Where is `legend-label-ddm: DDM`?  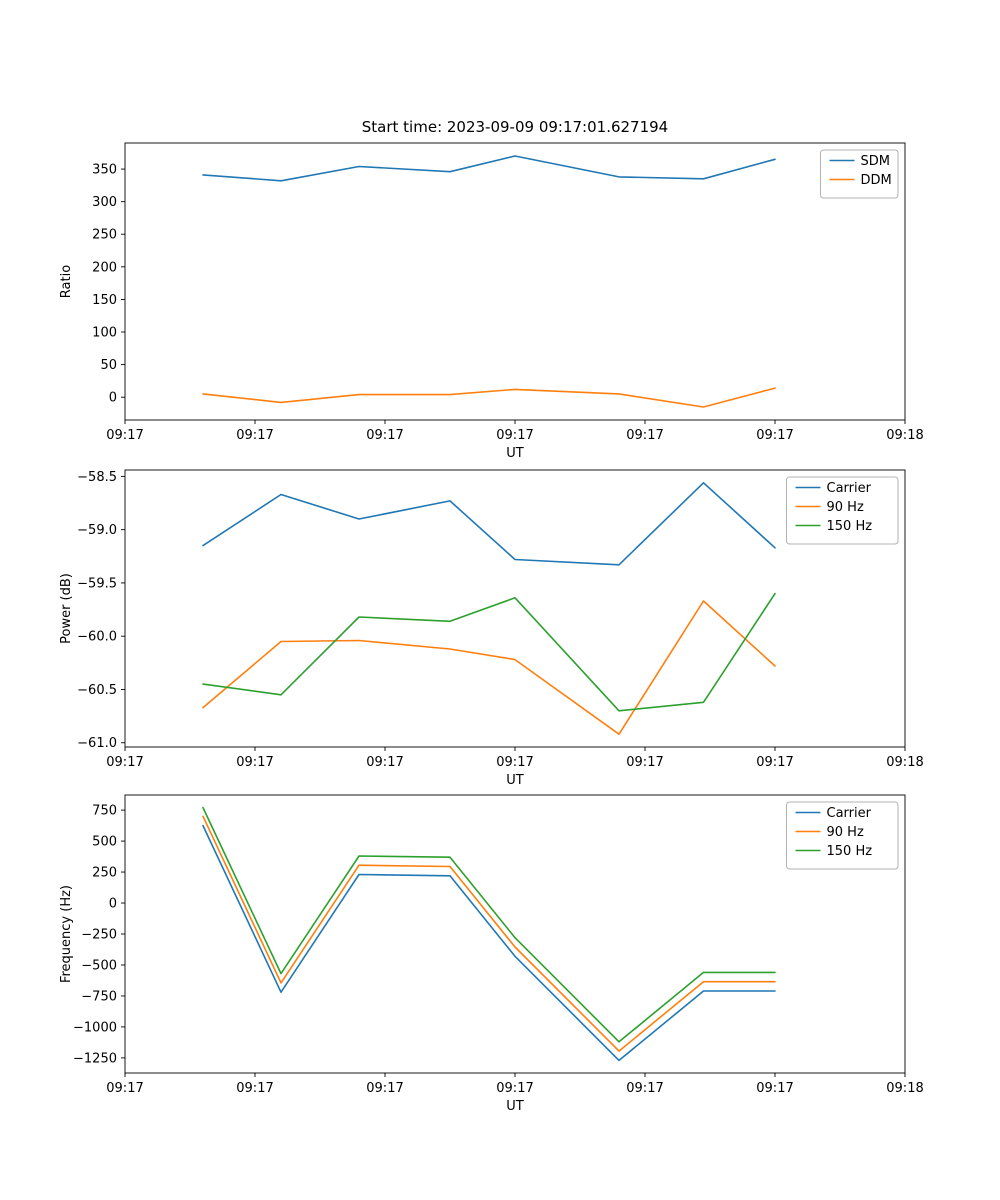 legend-label-ddm: DDM is located at coordinates (876, 180).